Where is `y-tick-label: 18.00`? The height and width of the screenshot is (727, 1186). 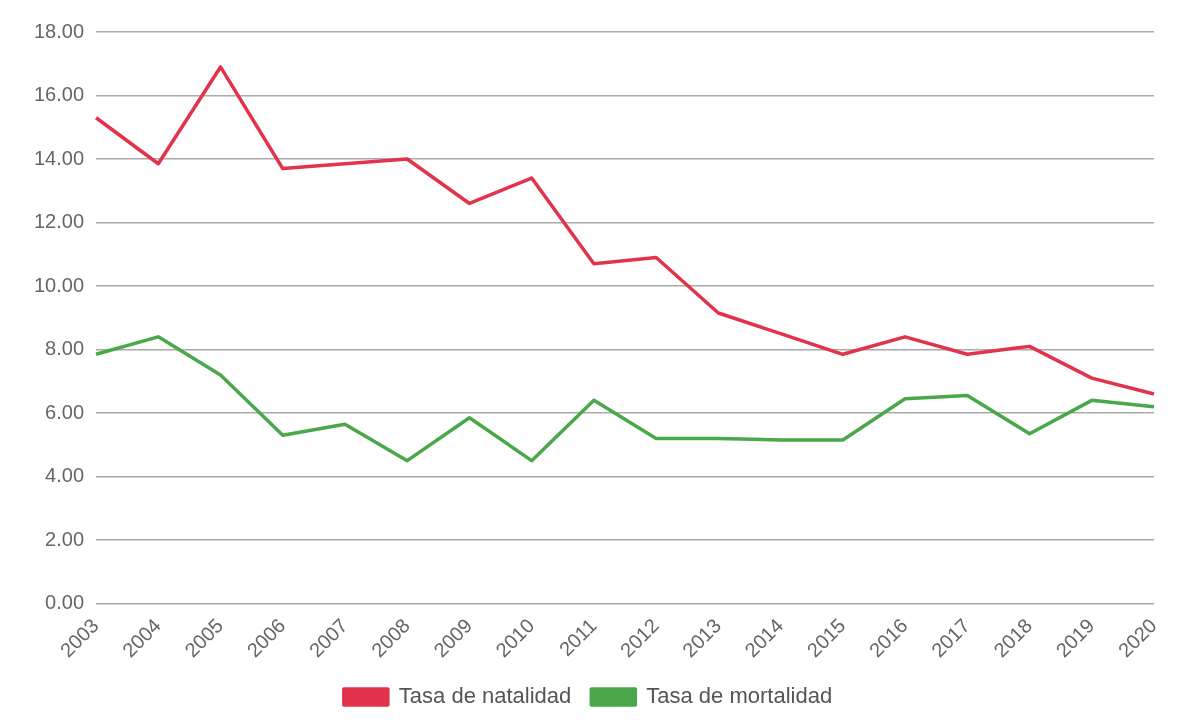 y-tick-label: 18.00 is located at coordinates (59, 30).